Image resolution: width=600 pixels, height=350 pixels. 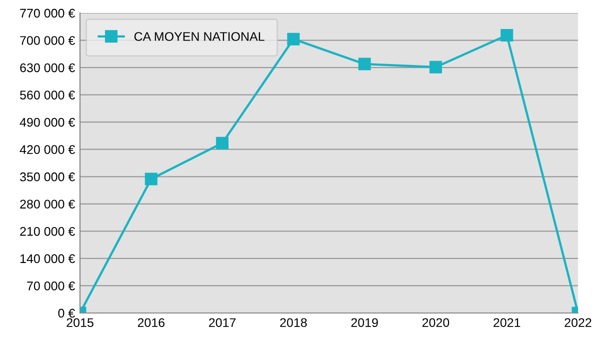 I want to click on x-tick-label: 2020, so click(x=436, y=323).